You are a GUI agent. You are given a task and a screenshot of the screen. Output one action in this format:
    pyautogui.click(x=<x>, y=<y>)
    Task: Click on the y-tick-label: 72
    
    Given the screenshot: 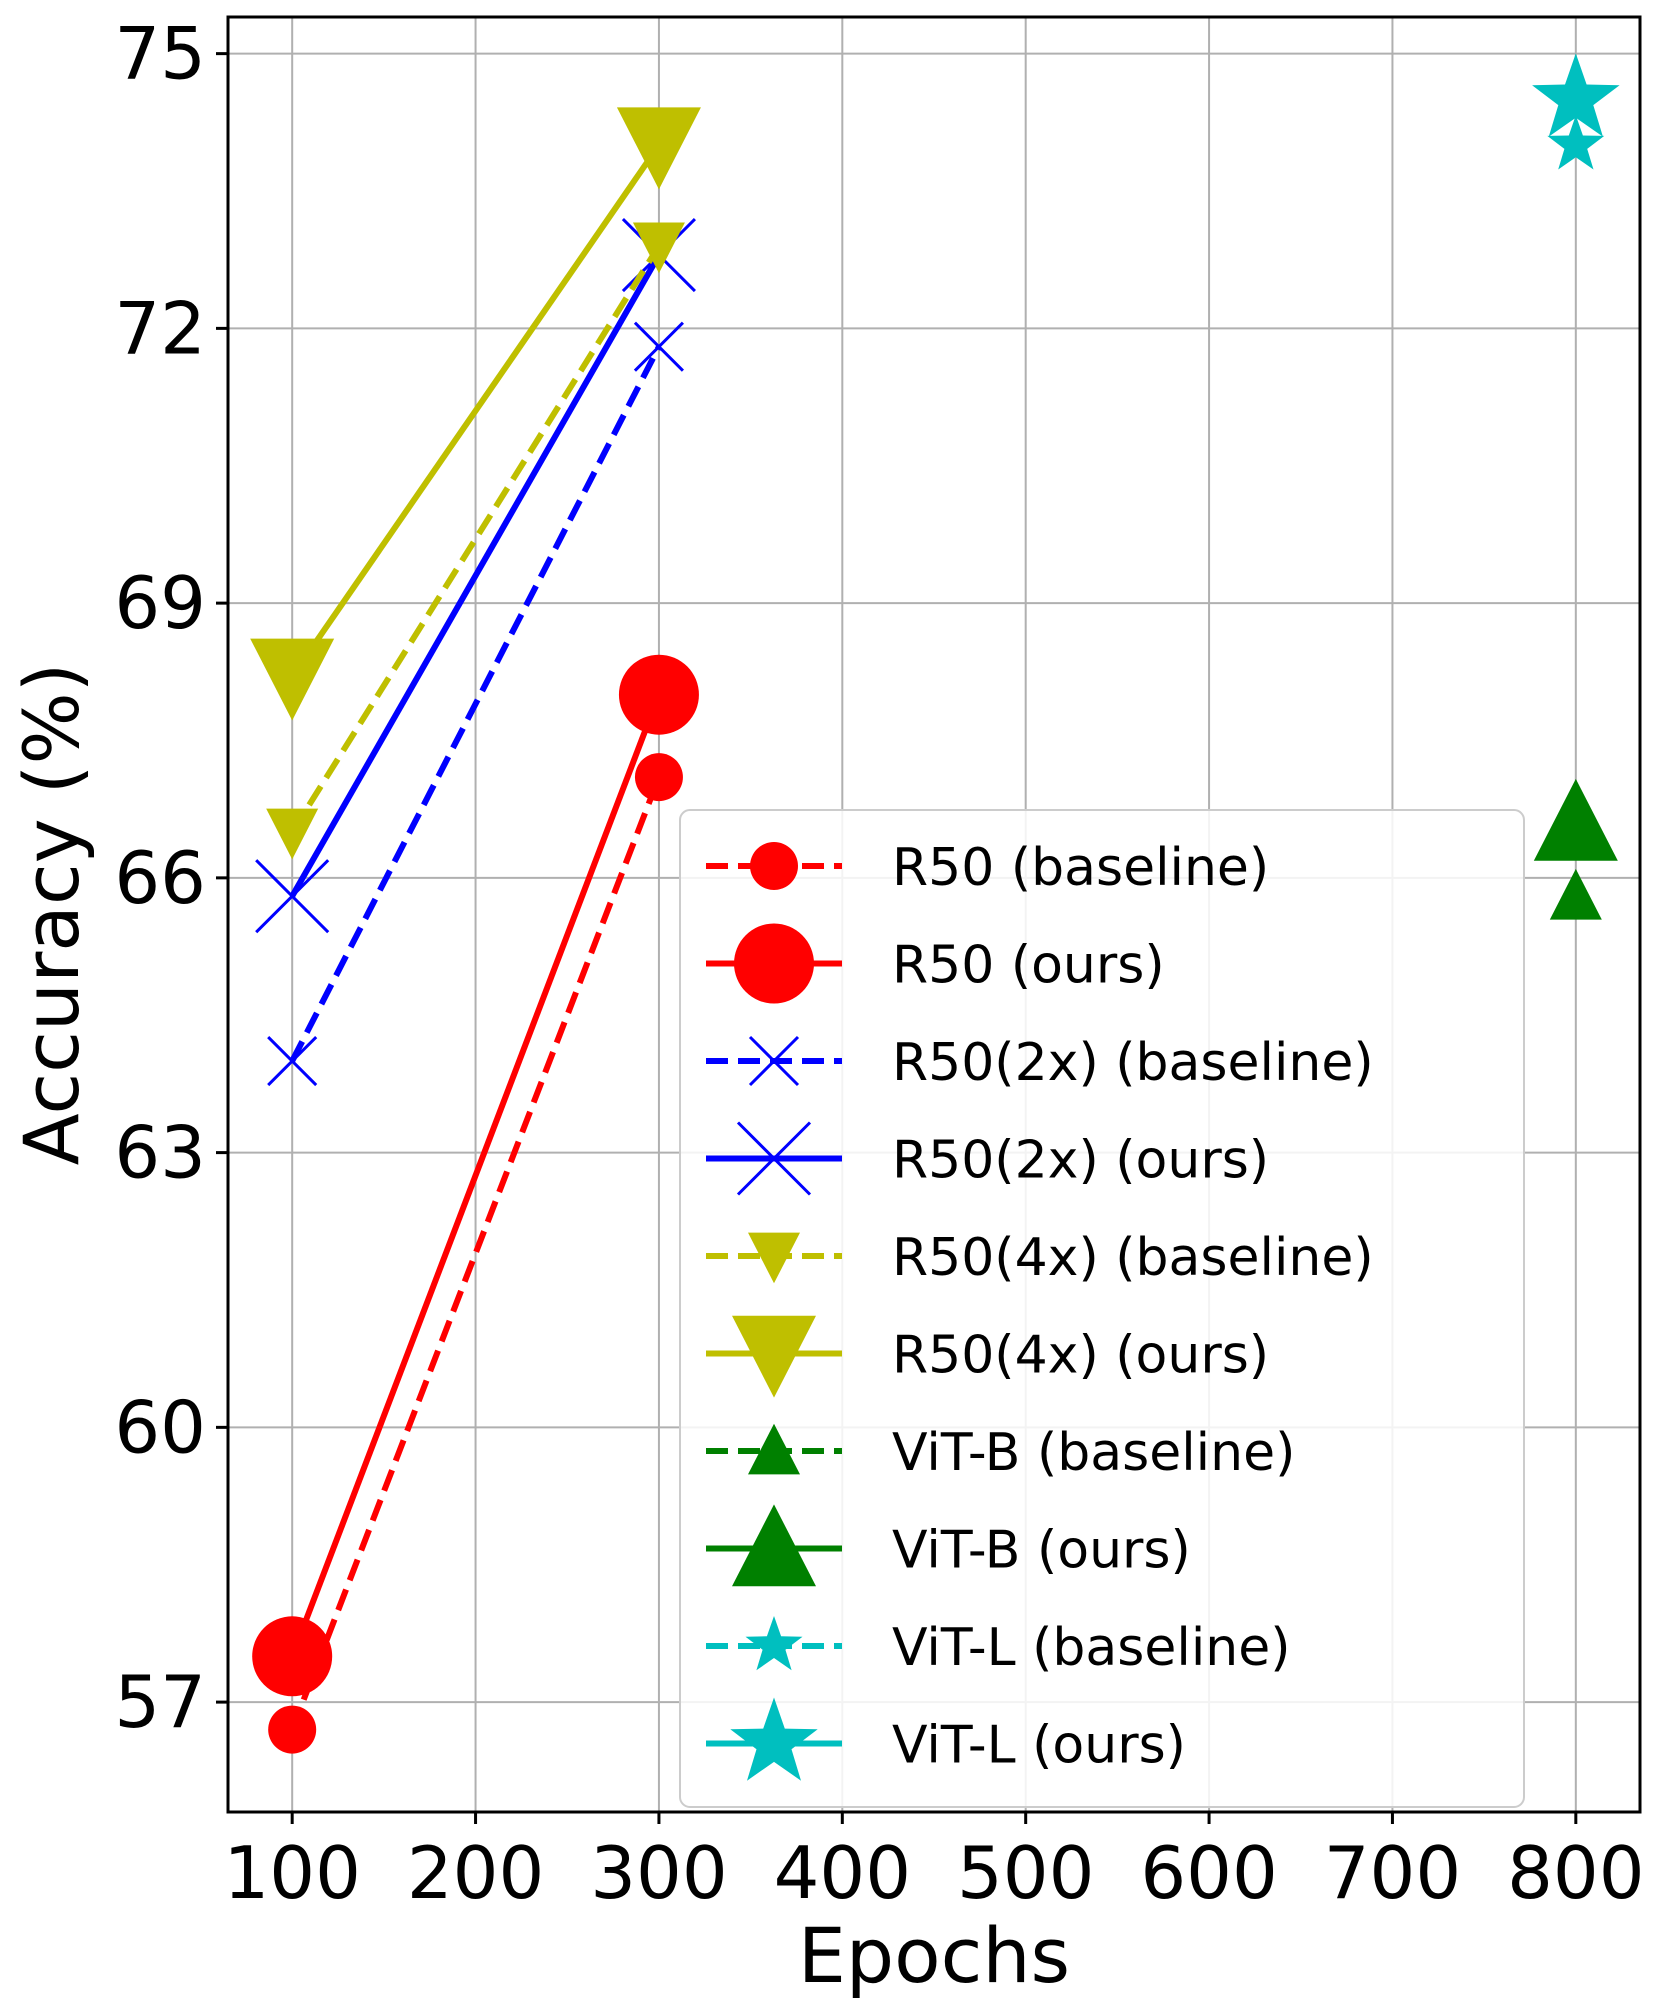 What is the action you would take?
    pyautogui.click(x=160, y=328)
    